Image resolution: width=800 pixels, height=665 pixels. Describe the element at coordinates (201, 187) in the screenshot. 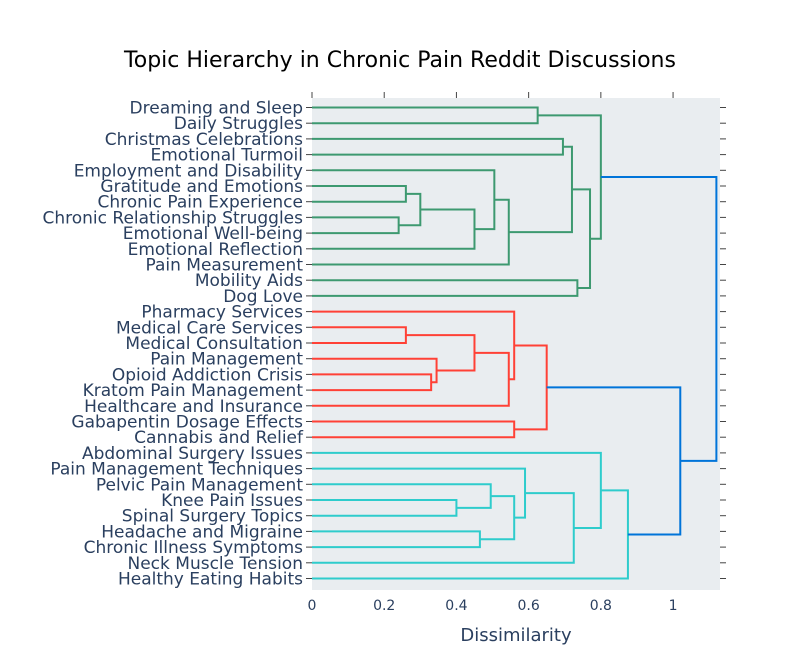

I see `leaf-label: Gratitude and Emotions` at that location.